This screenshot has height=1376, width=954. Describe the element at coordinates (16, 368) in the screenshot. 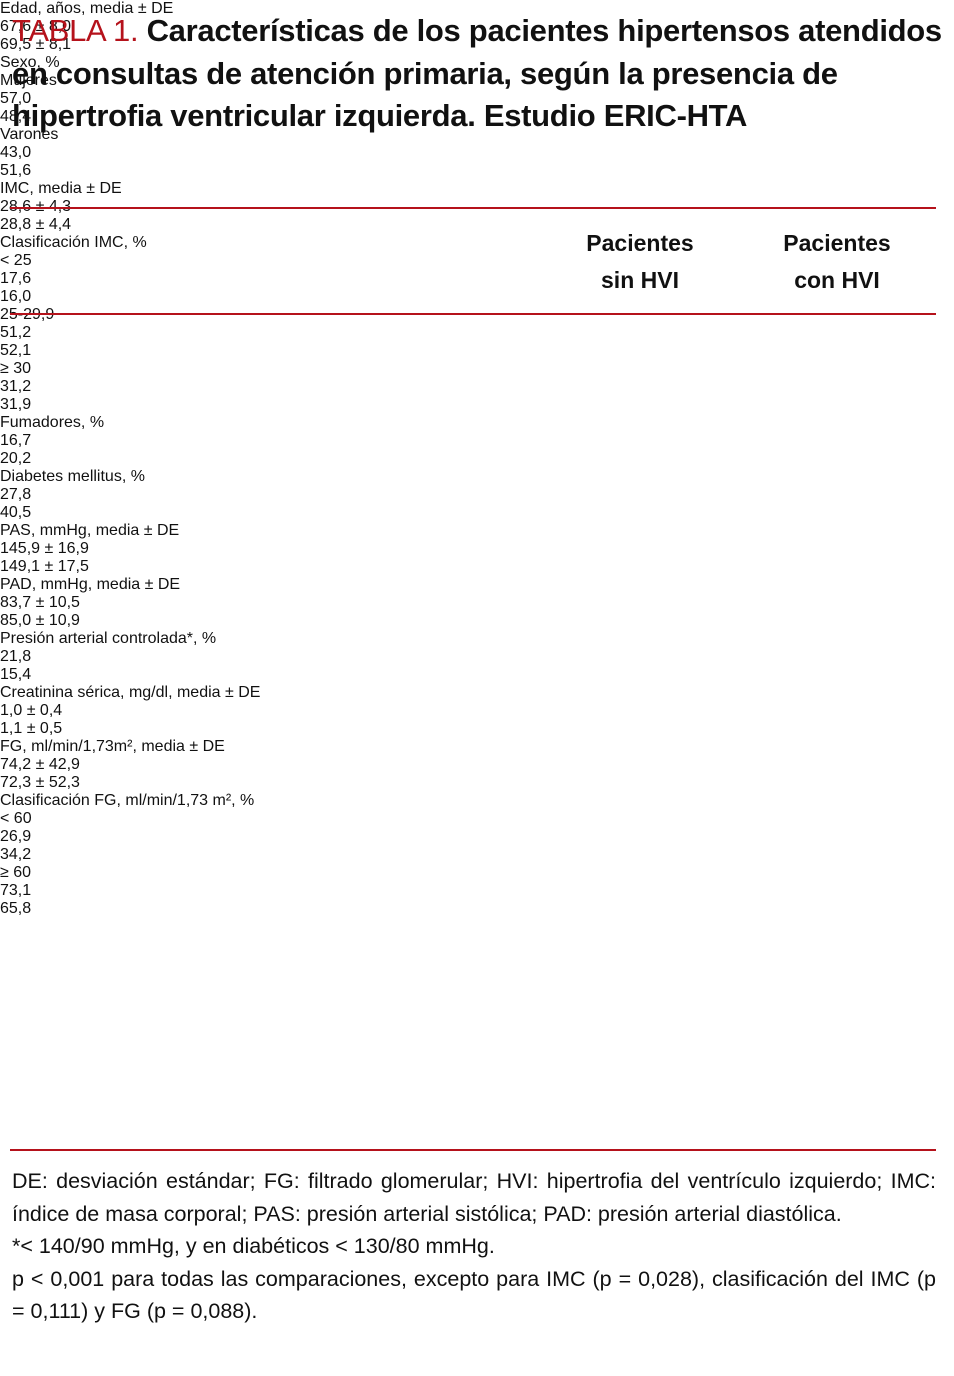

I see `row-label: ≥ 30` at that location.